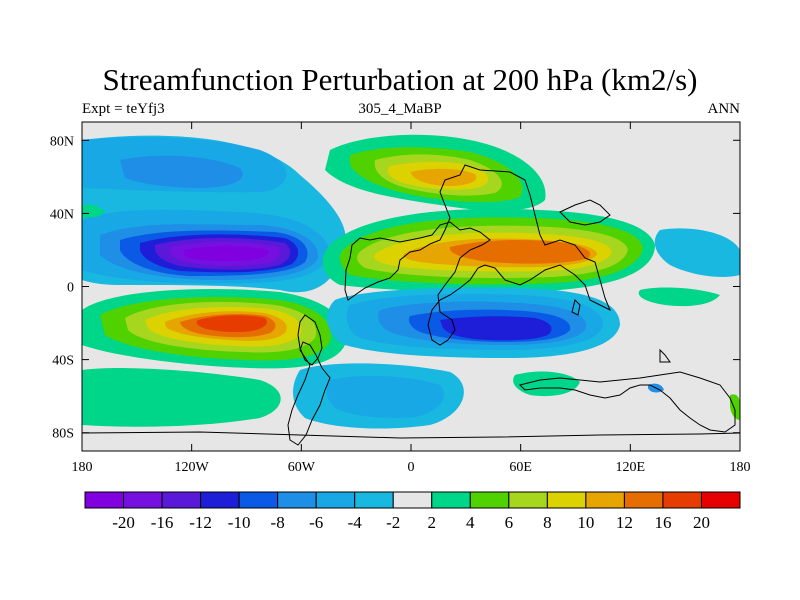  What do you see at coordinates (697, 252) in the screenshot?
I see `negative-east-pacific` at bounding box center [697, 252].